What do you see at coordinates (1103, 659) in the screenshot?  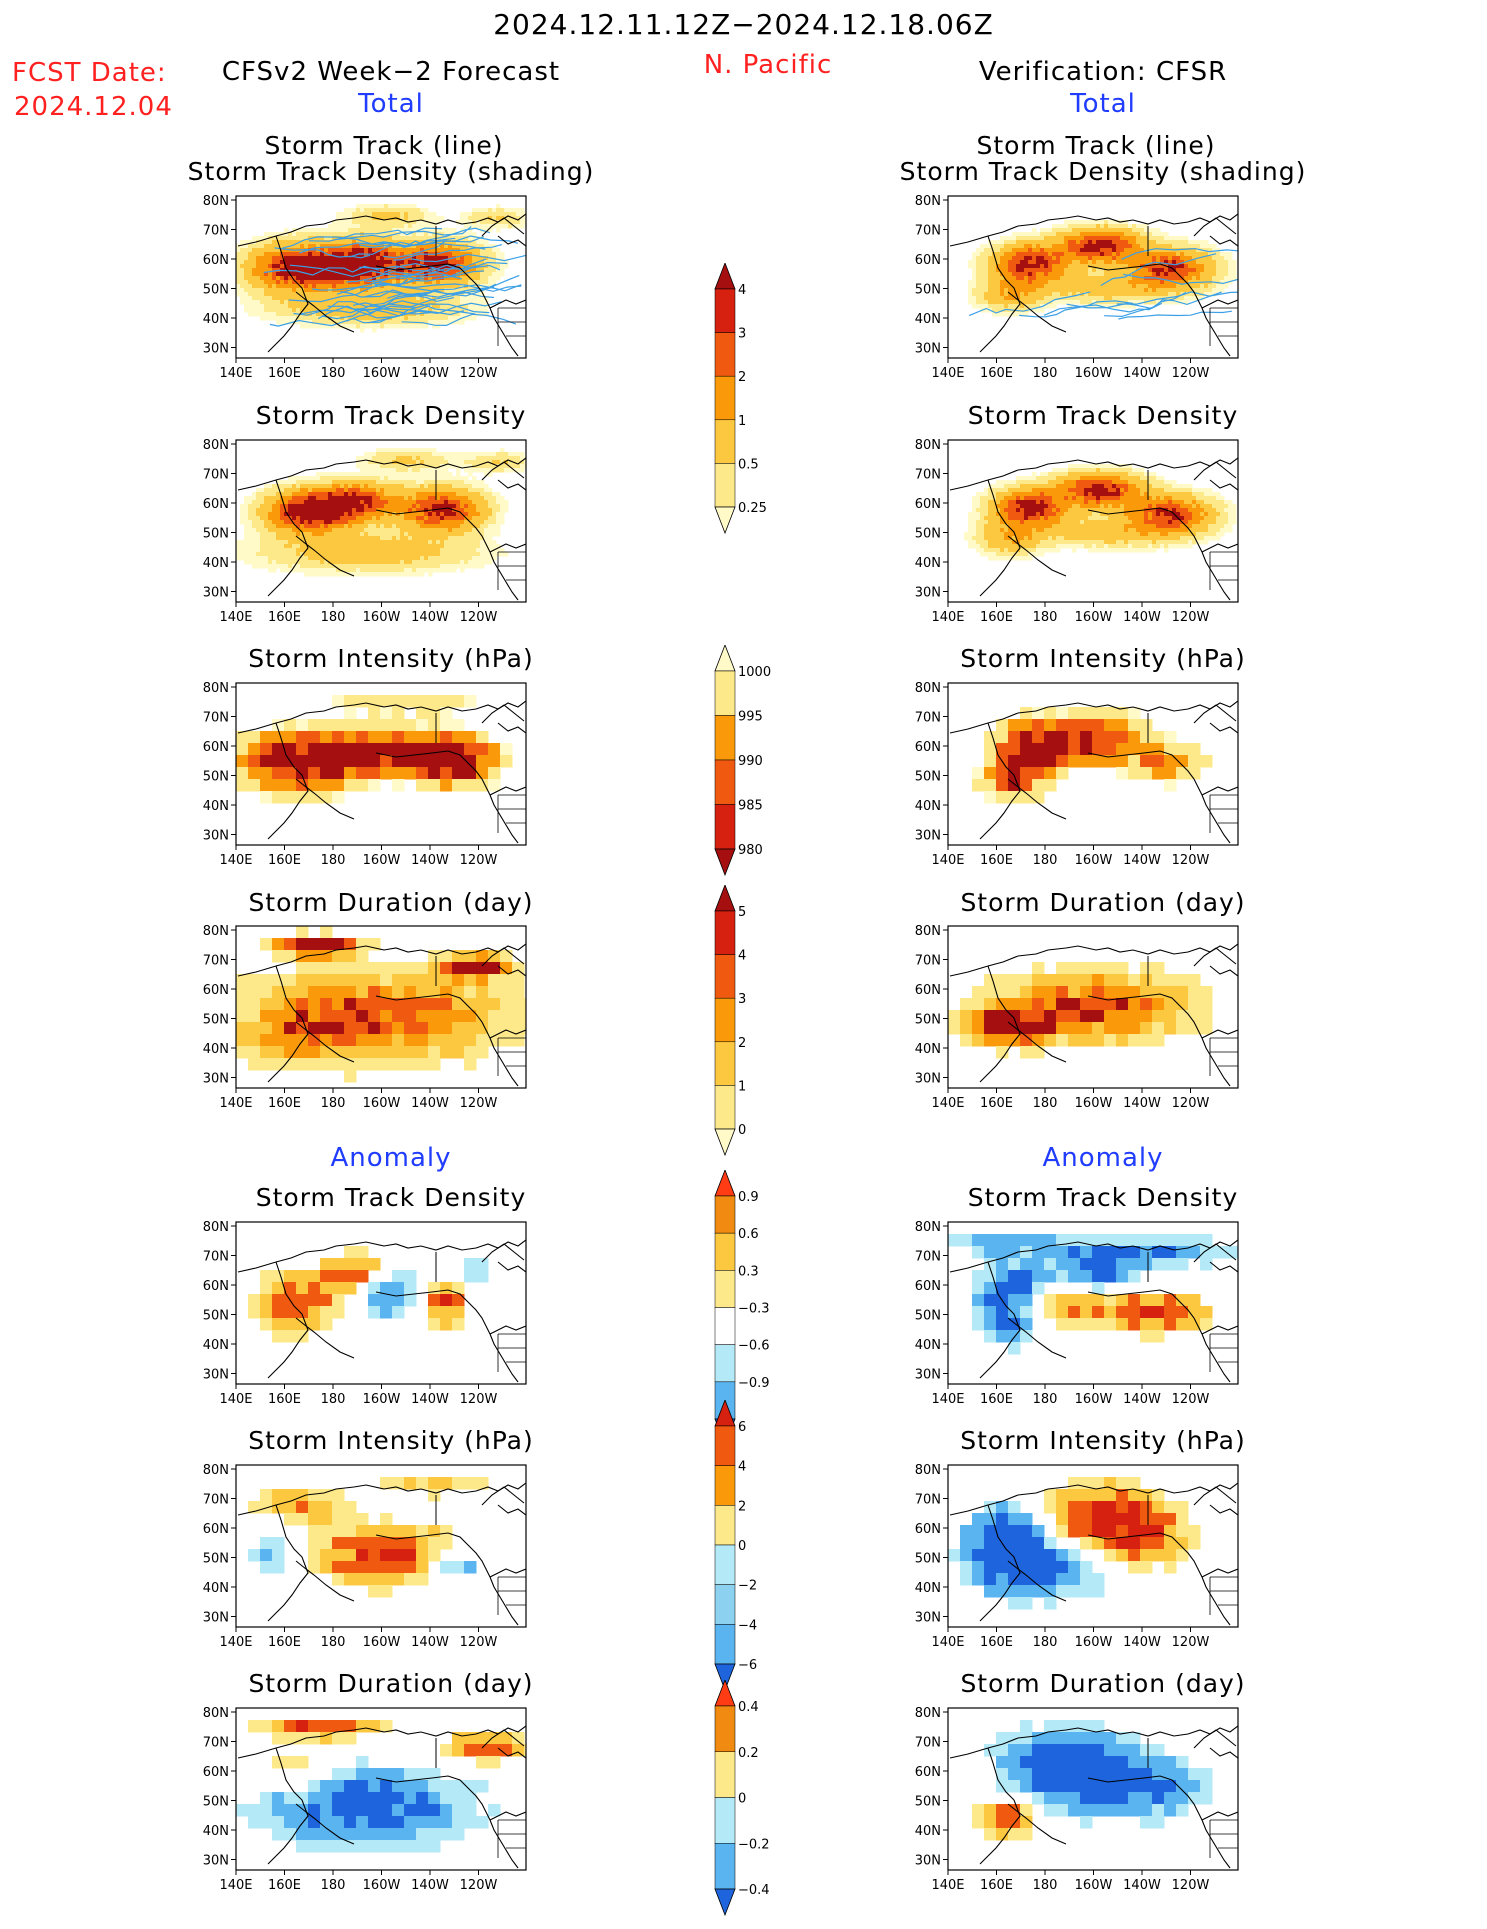 I see `title-intensity-right: Storm Intensity (hPa)` at bounding box center [1103, 659].